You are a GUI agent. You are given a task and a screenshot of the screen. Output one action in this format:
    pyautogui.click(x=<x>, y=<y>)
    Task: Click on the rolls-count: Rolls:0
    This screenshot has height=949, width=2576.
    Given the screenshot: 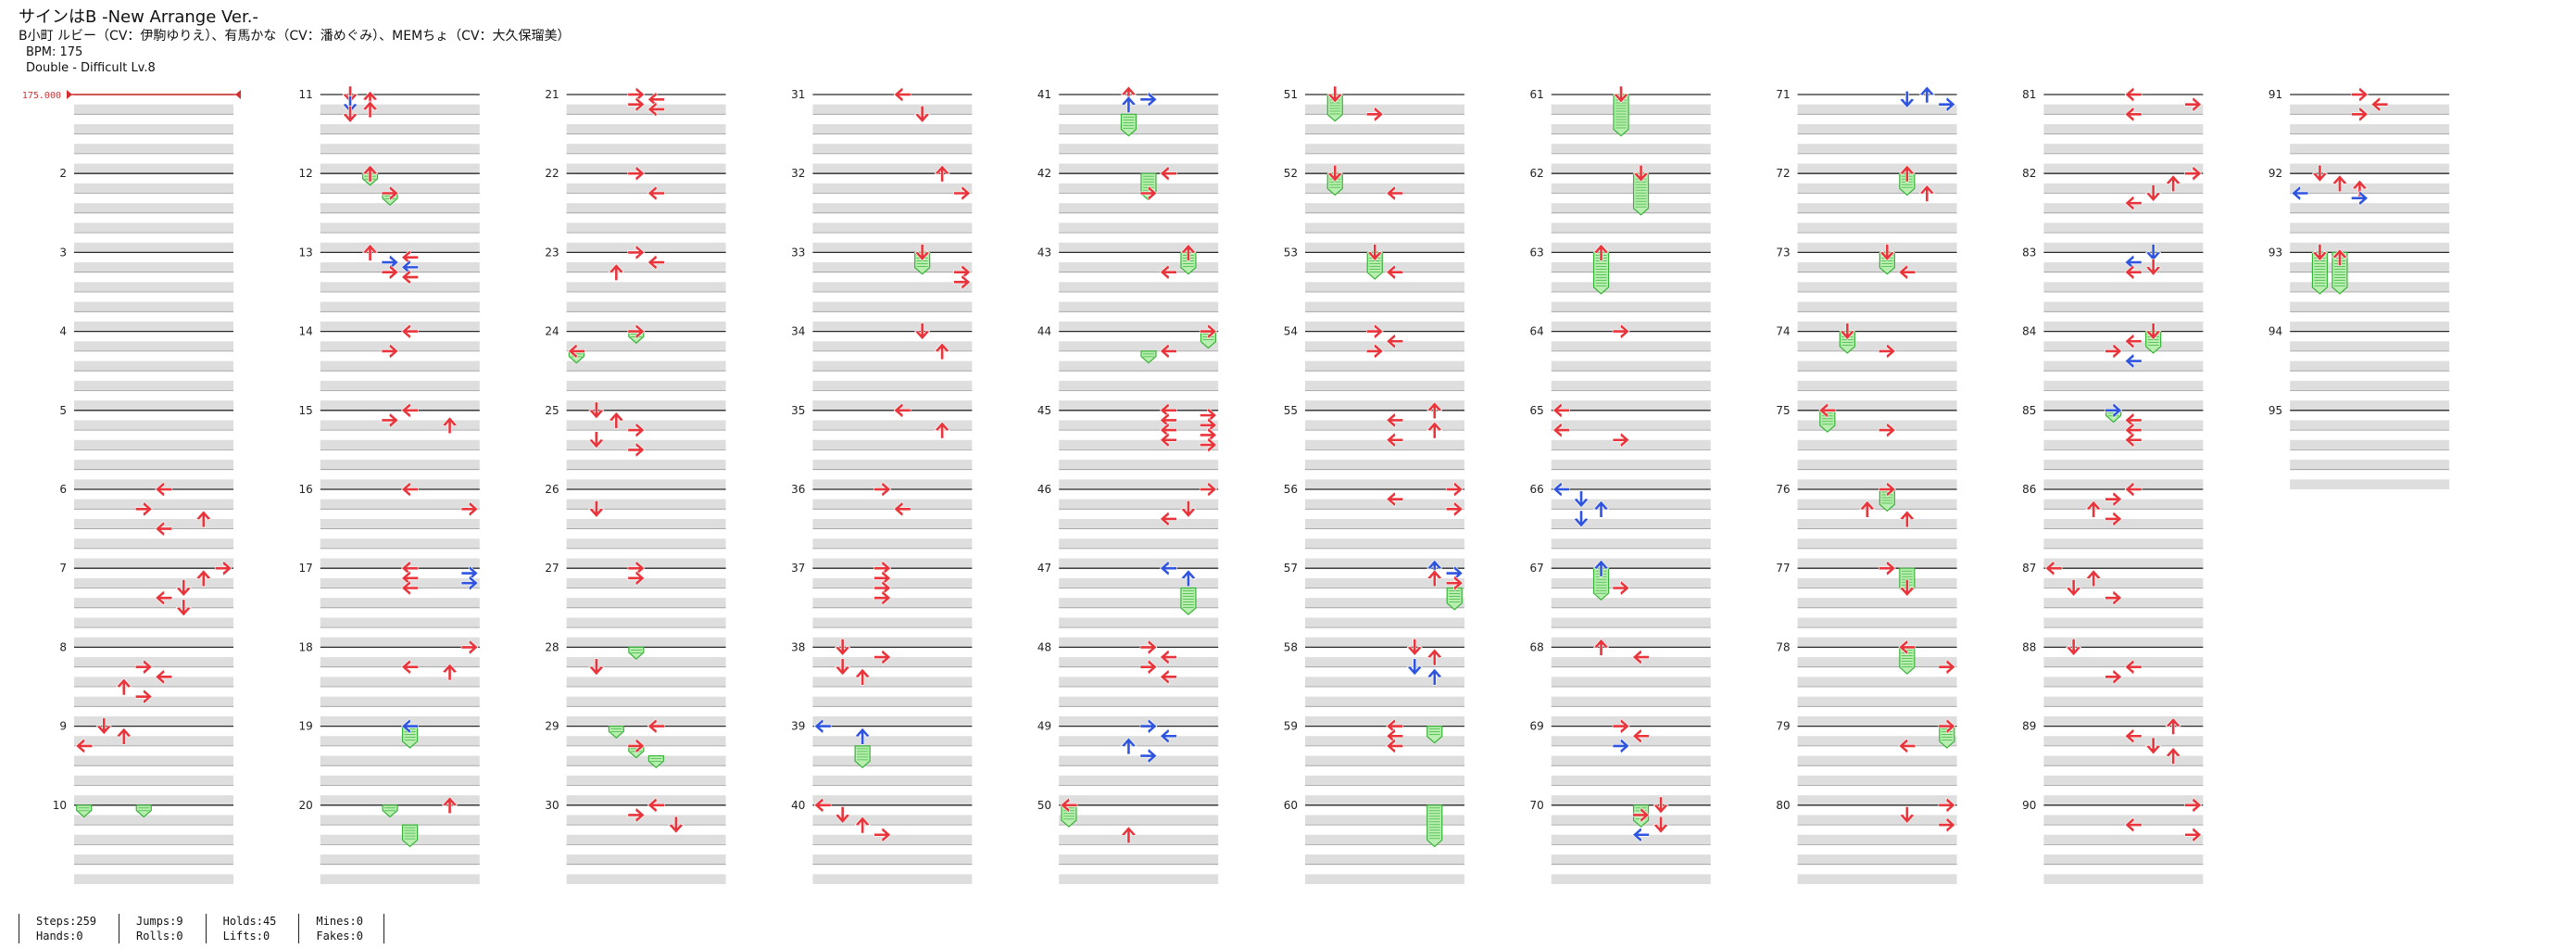 What is the action you would take?
    pyautogui.click(x=159, y=936)
    